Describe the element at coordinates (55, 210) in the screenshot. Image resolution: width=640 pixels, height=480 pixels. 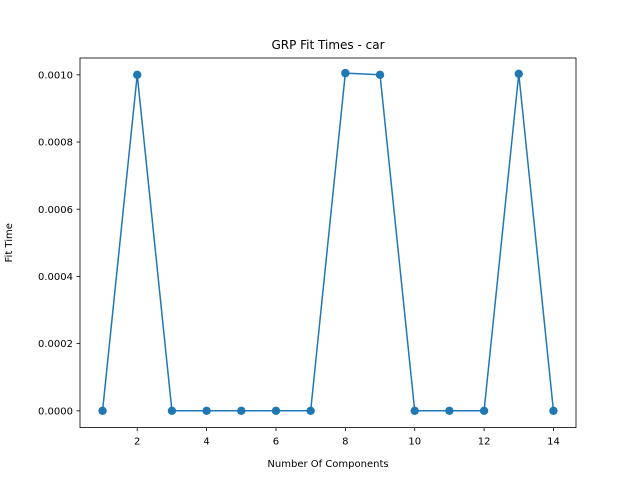
I see `y-tick-label: 0.0006` at that location.